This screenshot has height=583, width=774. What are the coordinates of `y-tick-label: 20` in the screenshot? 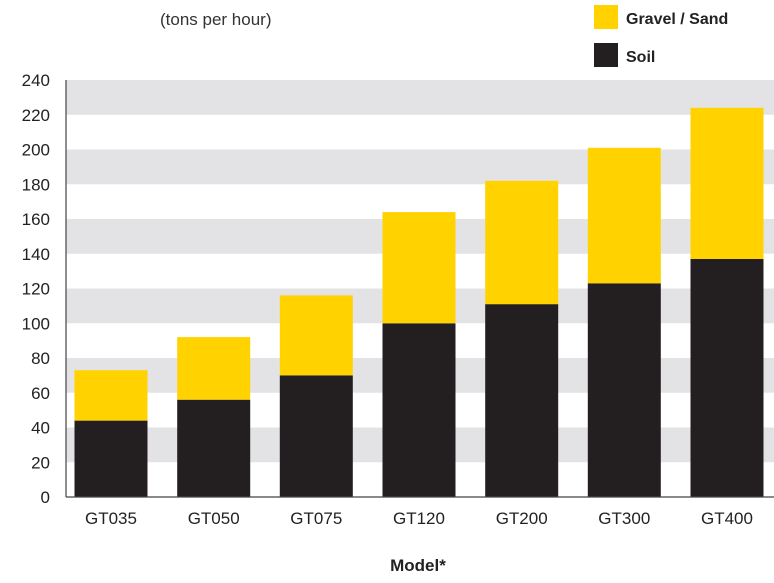 It's located at (40, 462).